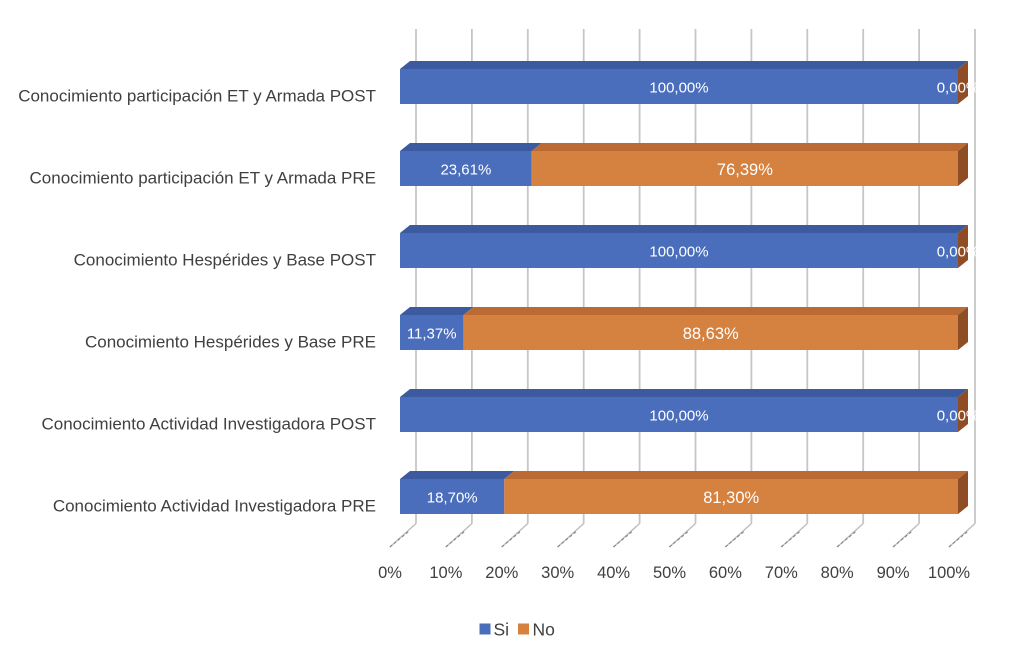 This screenshot has height=667, width=1024. I want to click on svg-text: No, so click(544, 629).